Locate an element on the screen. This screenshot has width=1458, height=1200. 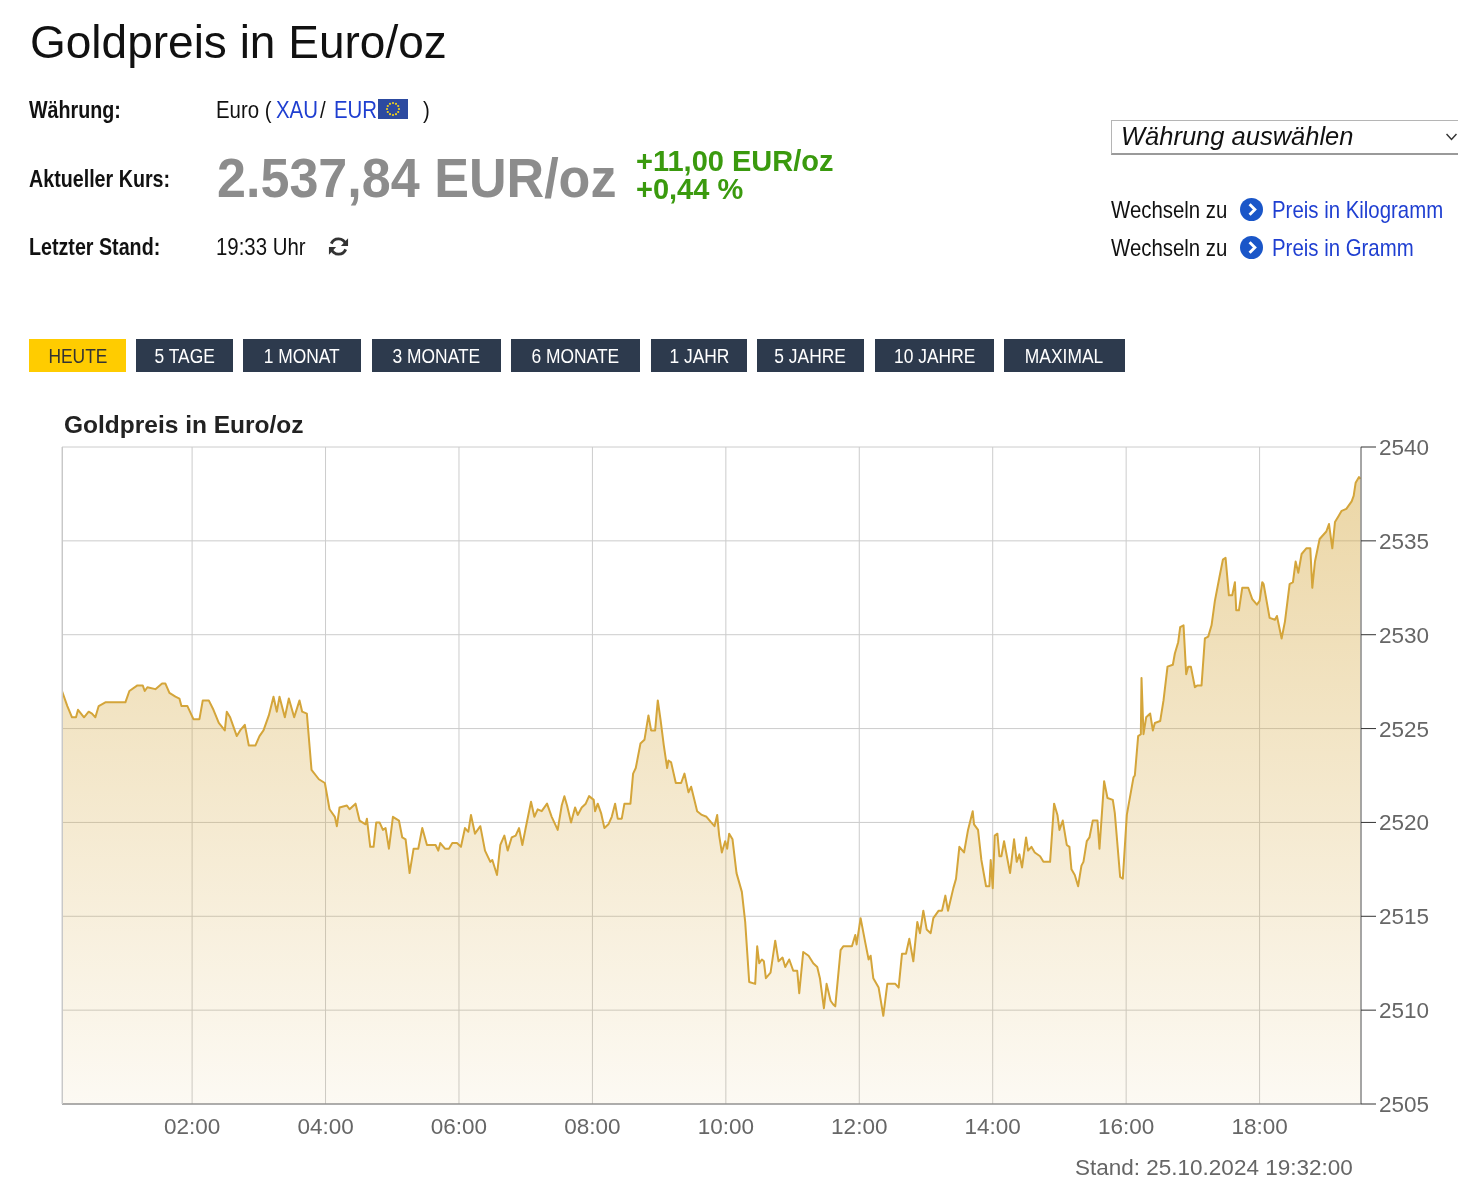
text: Stand: 25.10.2024 19:32:00 is located at coordinates (1214, 1167).